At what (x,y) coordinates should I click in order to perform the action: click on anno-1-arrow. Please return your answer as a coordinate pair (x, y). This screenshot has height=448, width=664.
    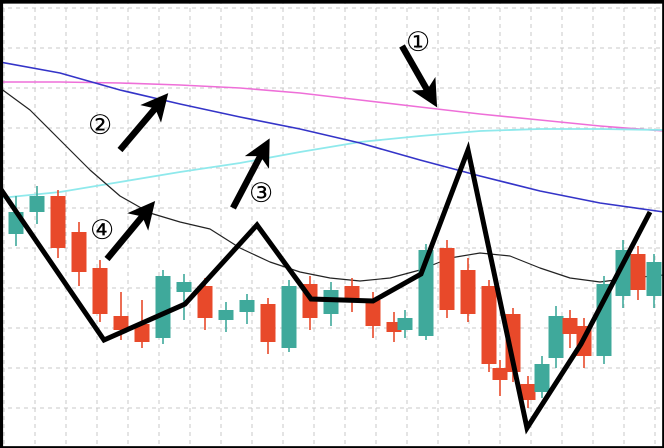
    Looking at the image, I should click on (418, 76).